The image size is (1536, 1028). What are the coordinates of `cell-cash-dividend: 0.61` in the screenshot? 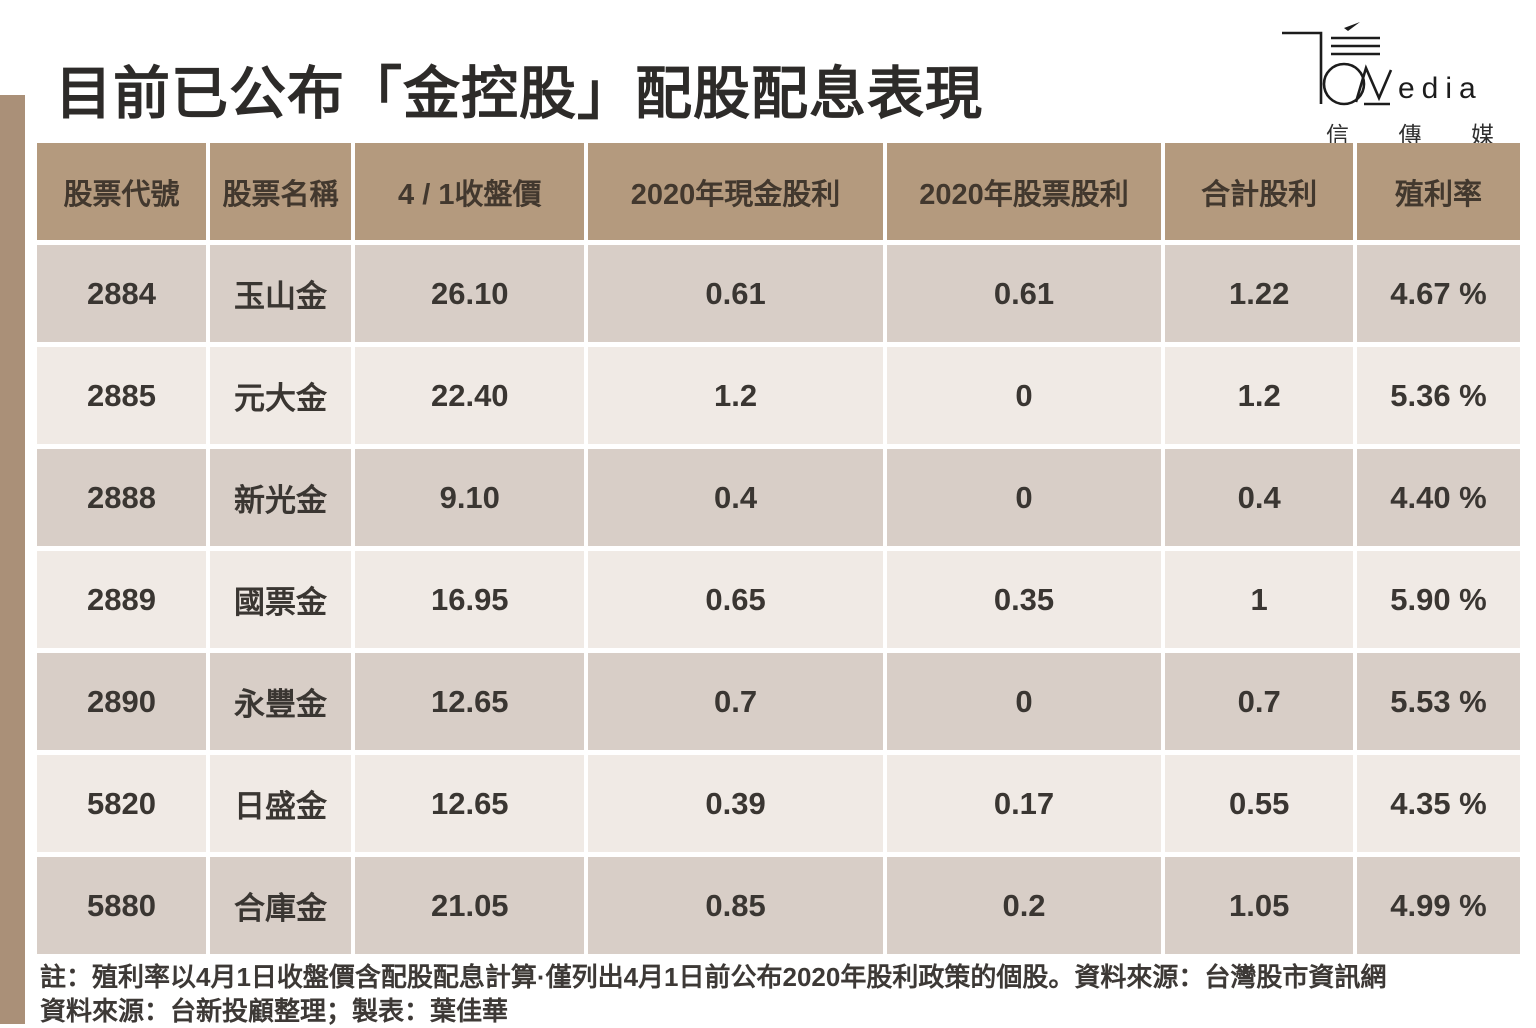 It's located at (735, 293).